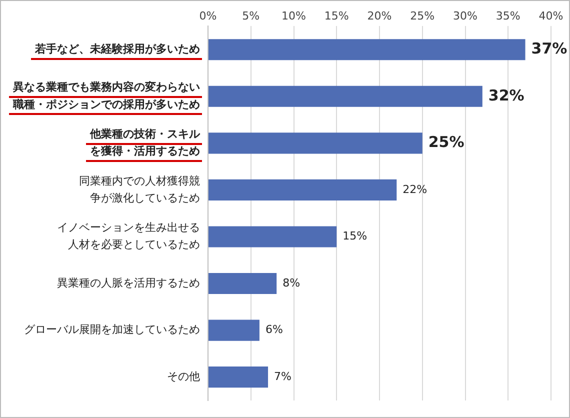  What do you see at coordinates (106, 95) in the screenshot?
I see `y-tick-label: 異なる業種でも業務内容の変わらない職種・ポジションでの採用が多いため` at bounding box center [106, 95].